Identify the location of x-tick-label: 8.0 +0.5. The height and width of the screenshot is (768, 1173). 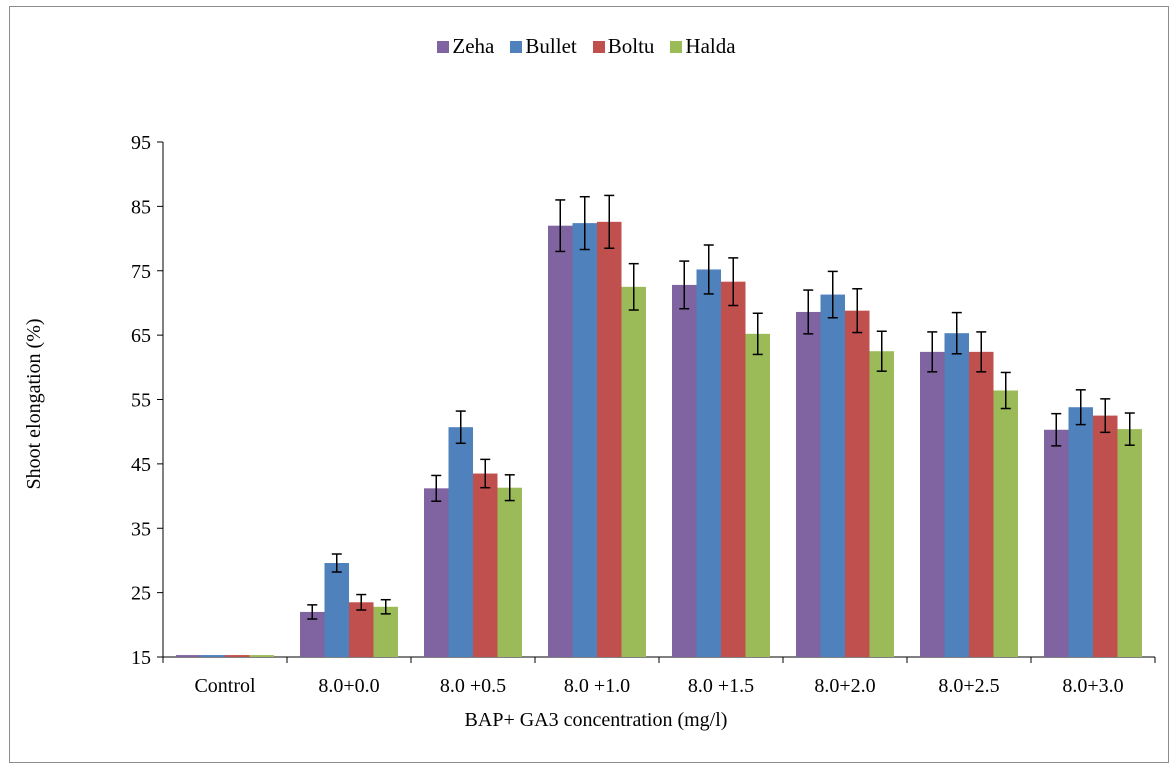
(473, 686).